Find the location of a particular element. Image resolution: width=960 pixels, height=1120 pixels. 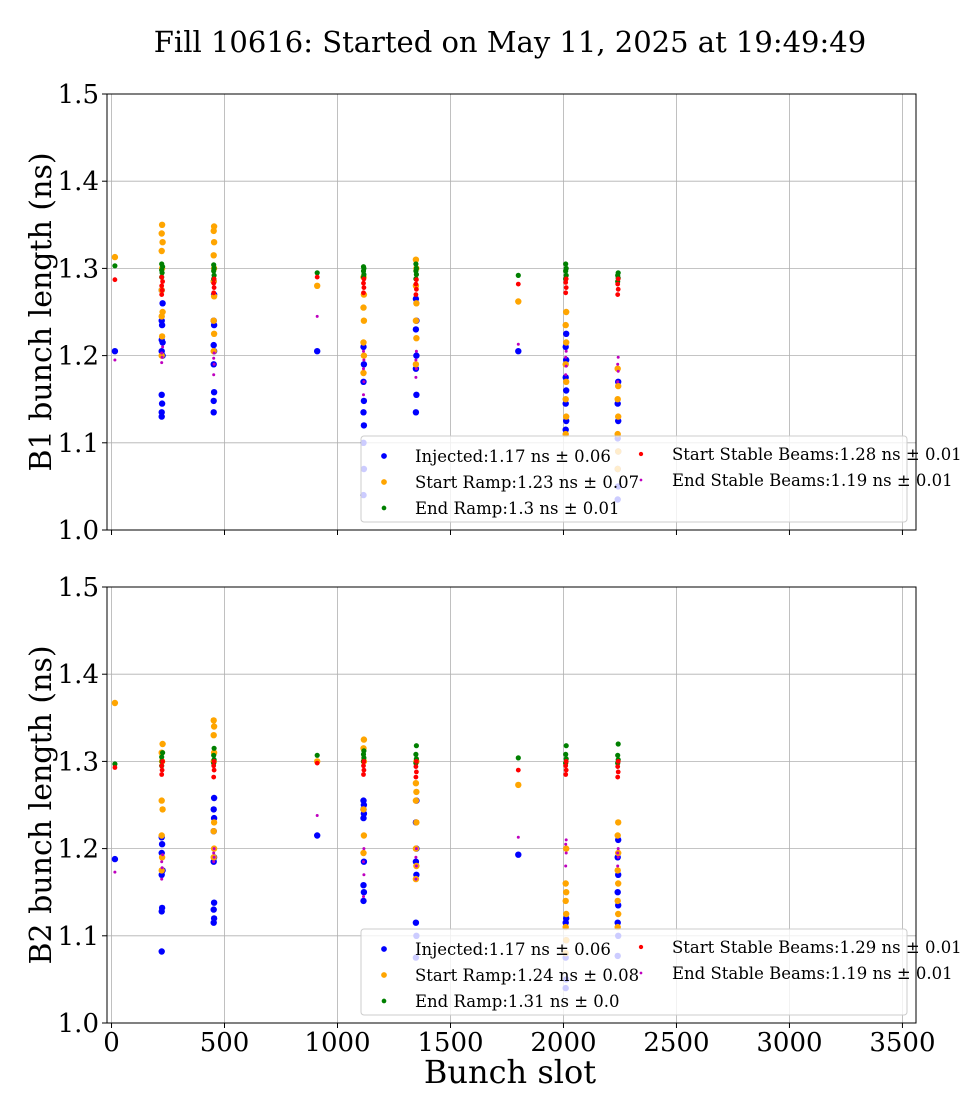

legend-label: End Ramp:1.31 ns ± 0.0 is located at coordinates (517, 1001).